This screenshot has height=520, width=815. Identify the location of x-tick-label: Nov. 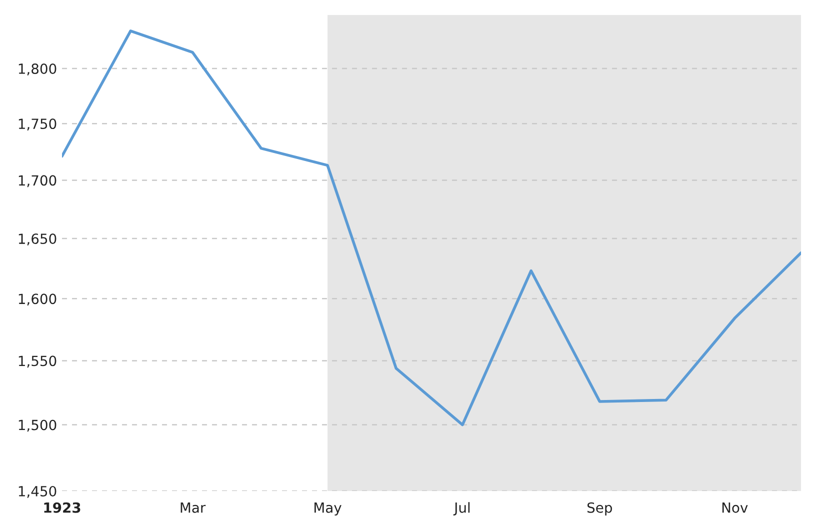
(735, 507).